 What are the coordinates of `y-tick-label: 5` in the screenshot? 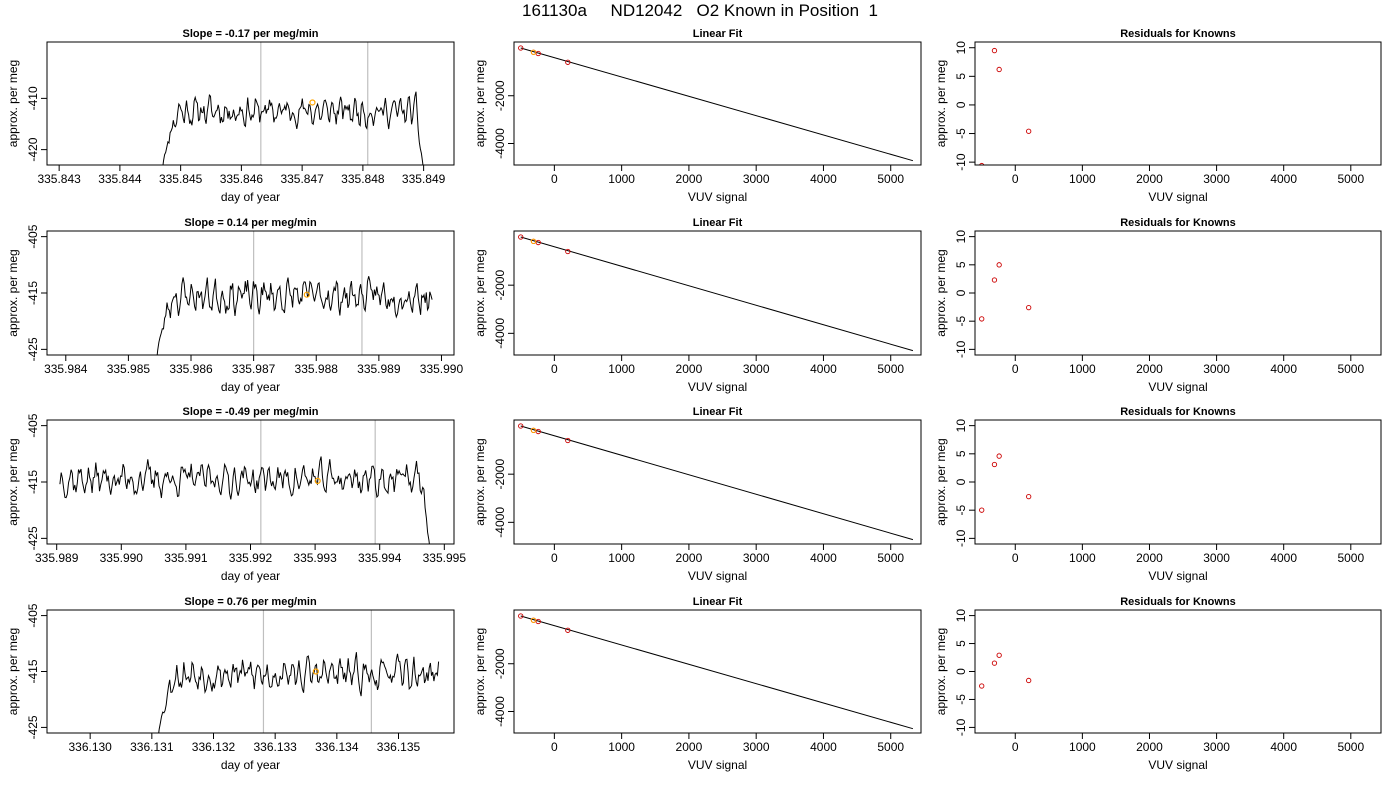 It's located at (961, 453).